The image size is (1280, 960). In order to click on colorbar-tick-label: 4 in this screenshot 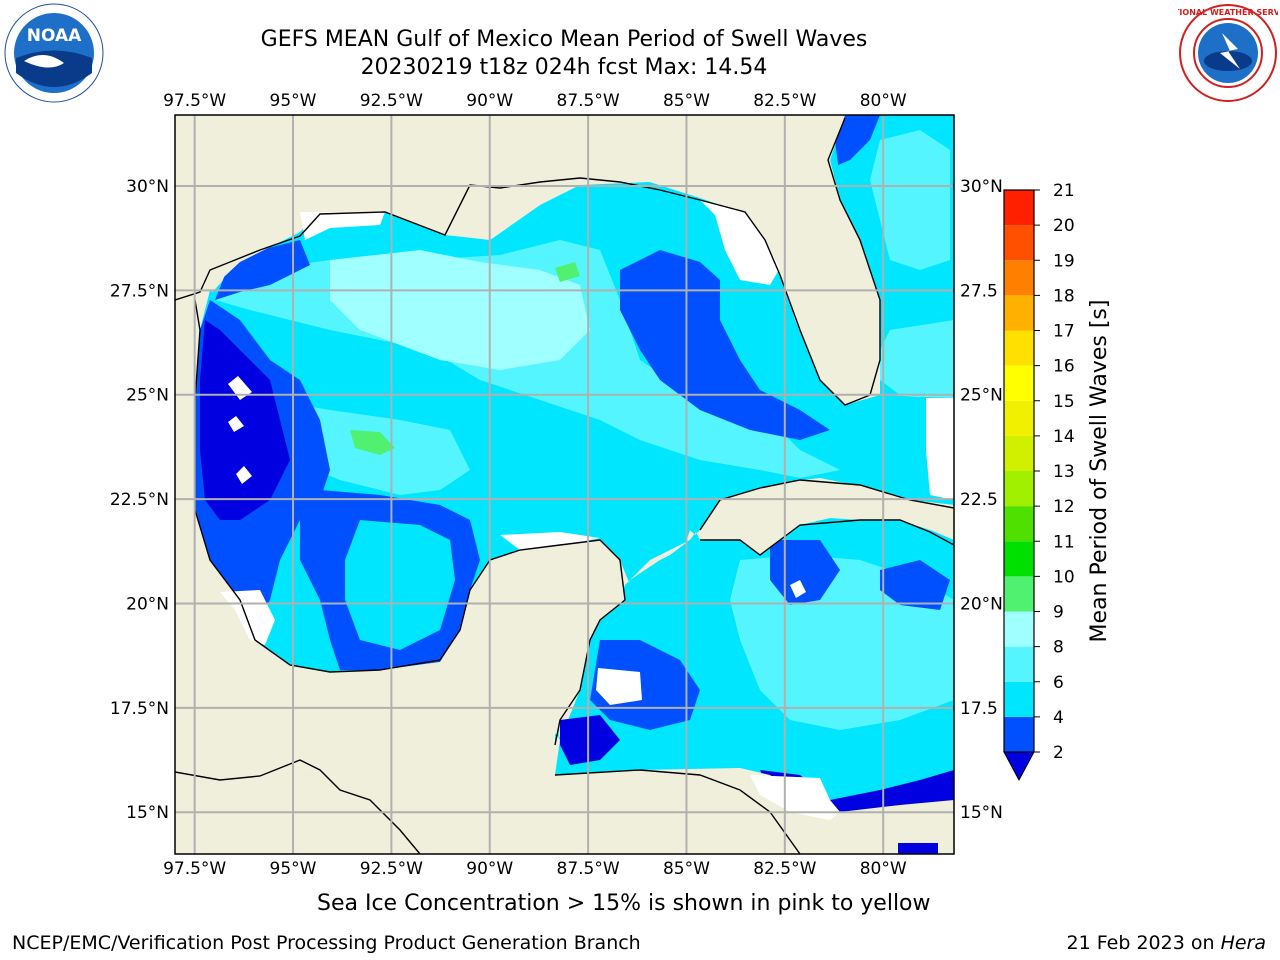, I will do `click(1058, 718)`.